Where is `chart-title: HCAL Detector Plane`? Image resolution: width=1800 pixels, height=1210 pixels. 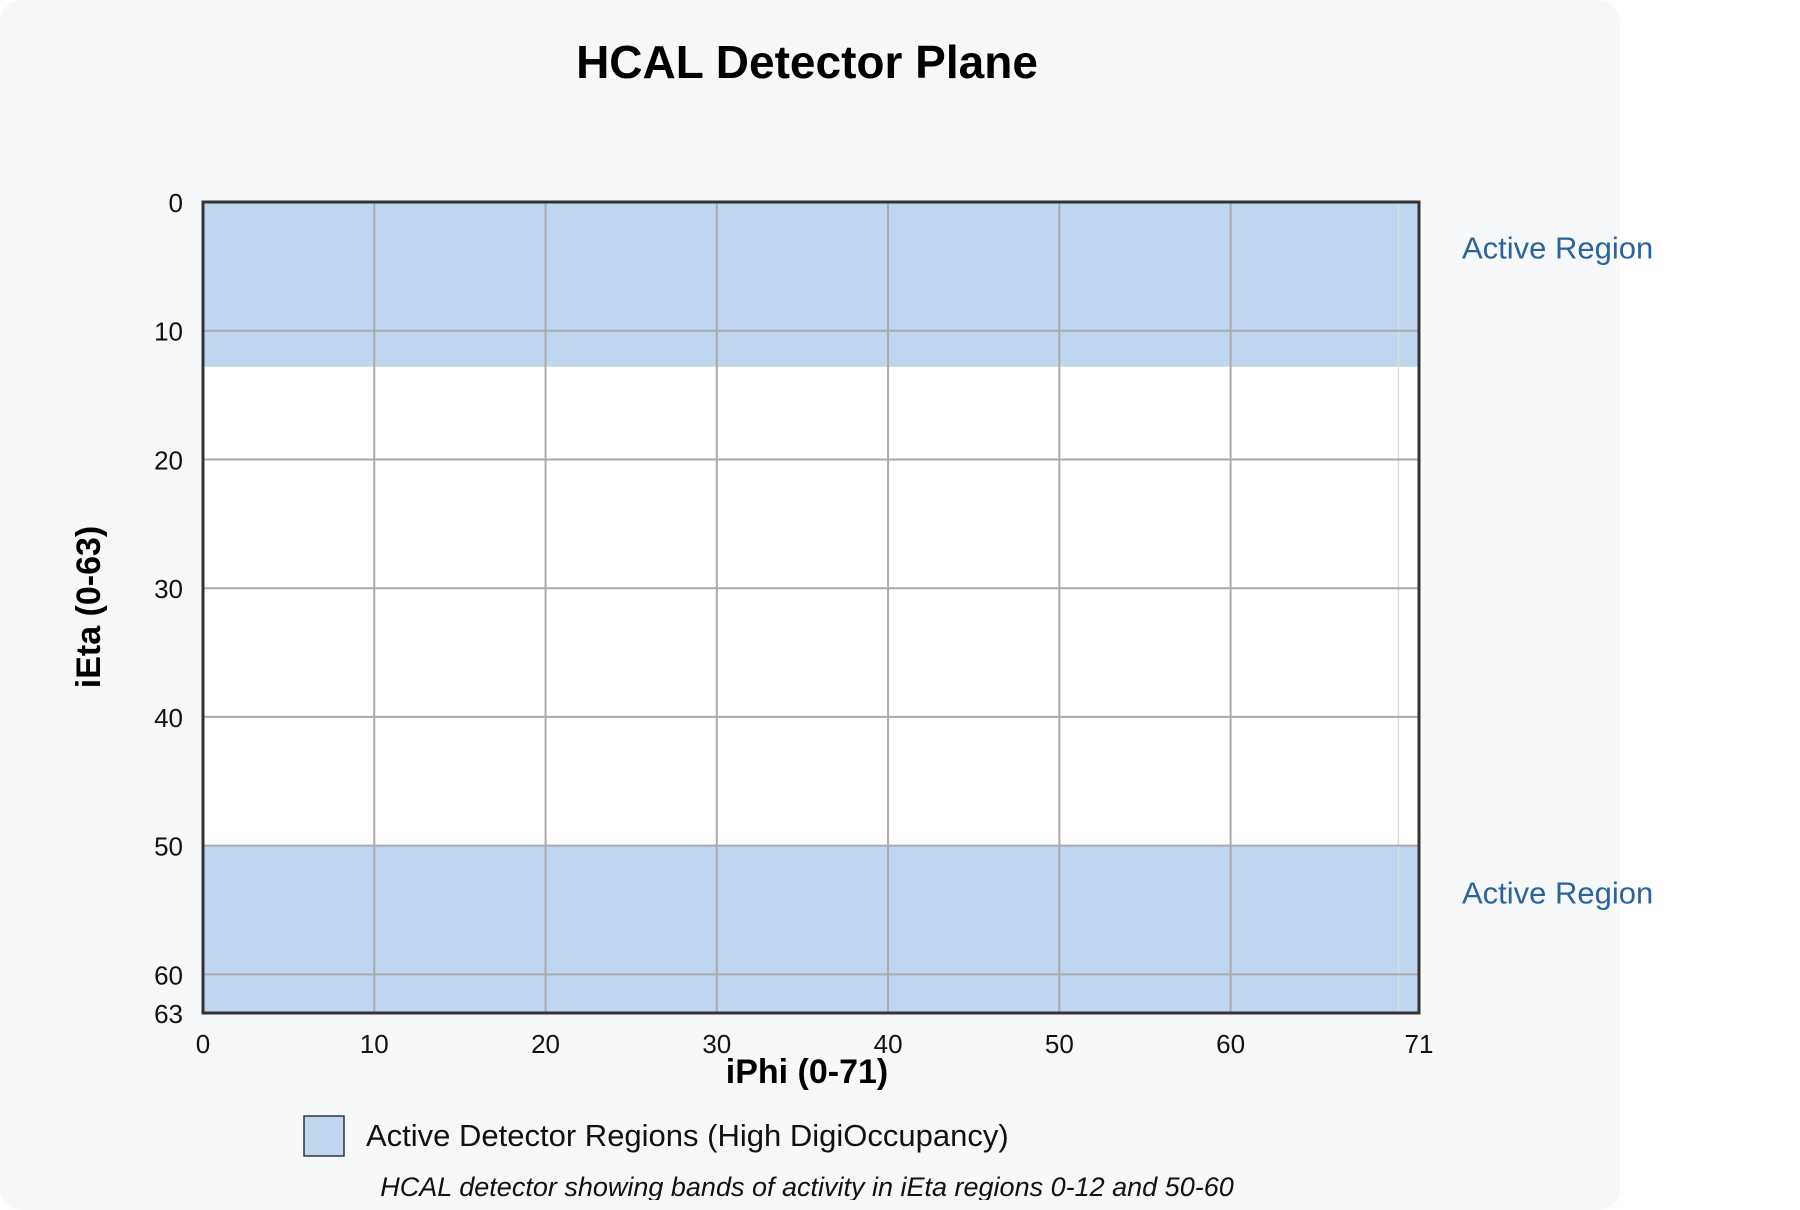
chart-title: HCAL Detector Plane is located at coordinates (807, 62).